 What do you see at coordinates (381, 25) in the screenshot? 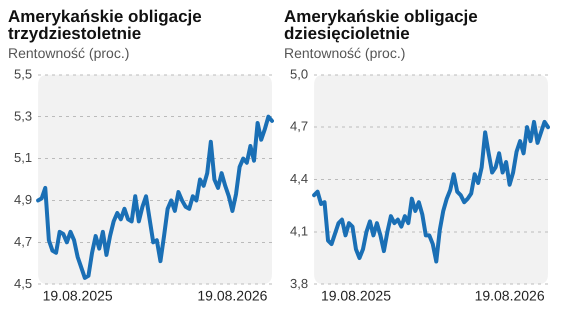
I see `chart-title: Amerykańskie obligacje dziesięcioletnie` at bounding box center [381, 25].